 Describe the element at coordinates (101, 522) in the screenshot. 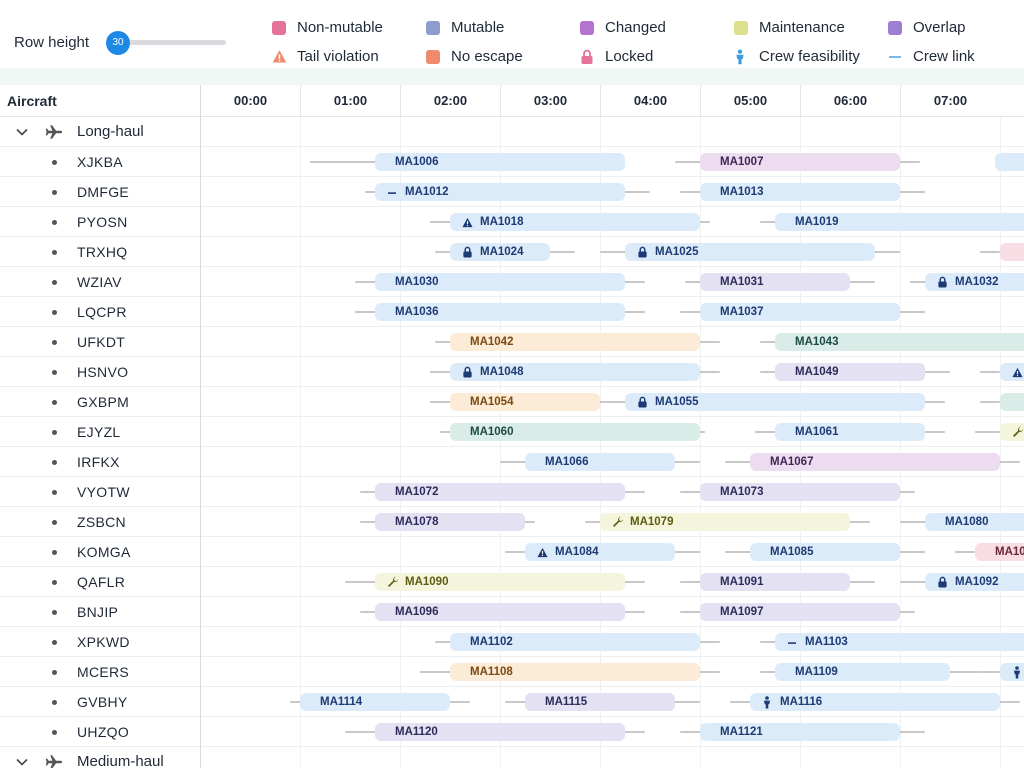

I see `aircraft-registration: ZSBCN` at that location.